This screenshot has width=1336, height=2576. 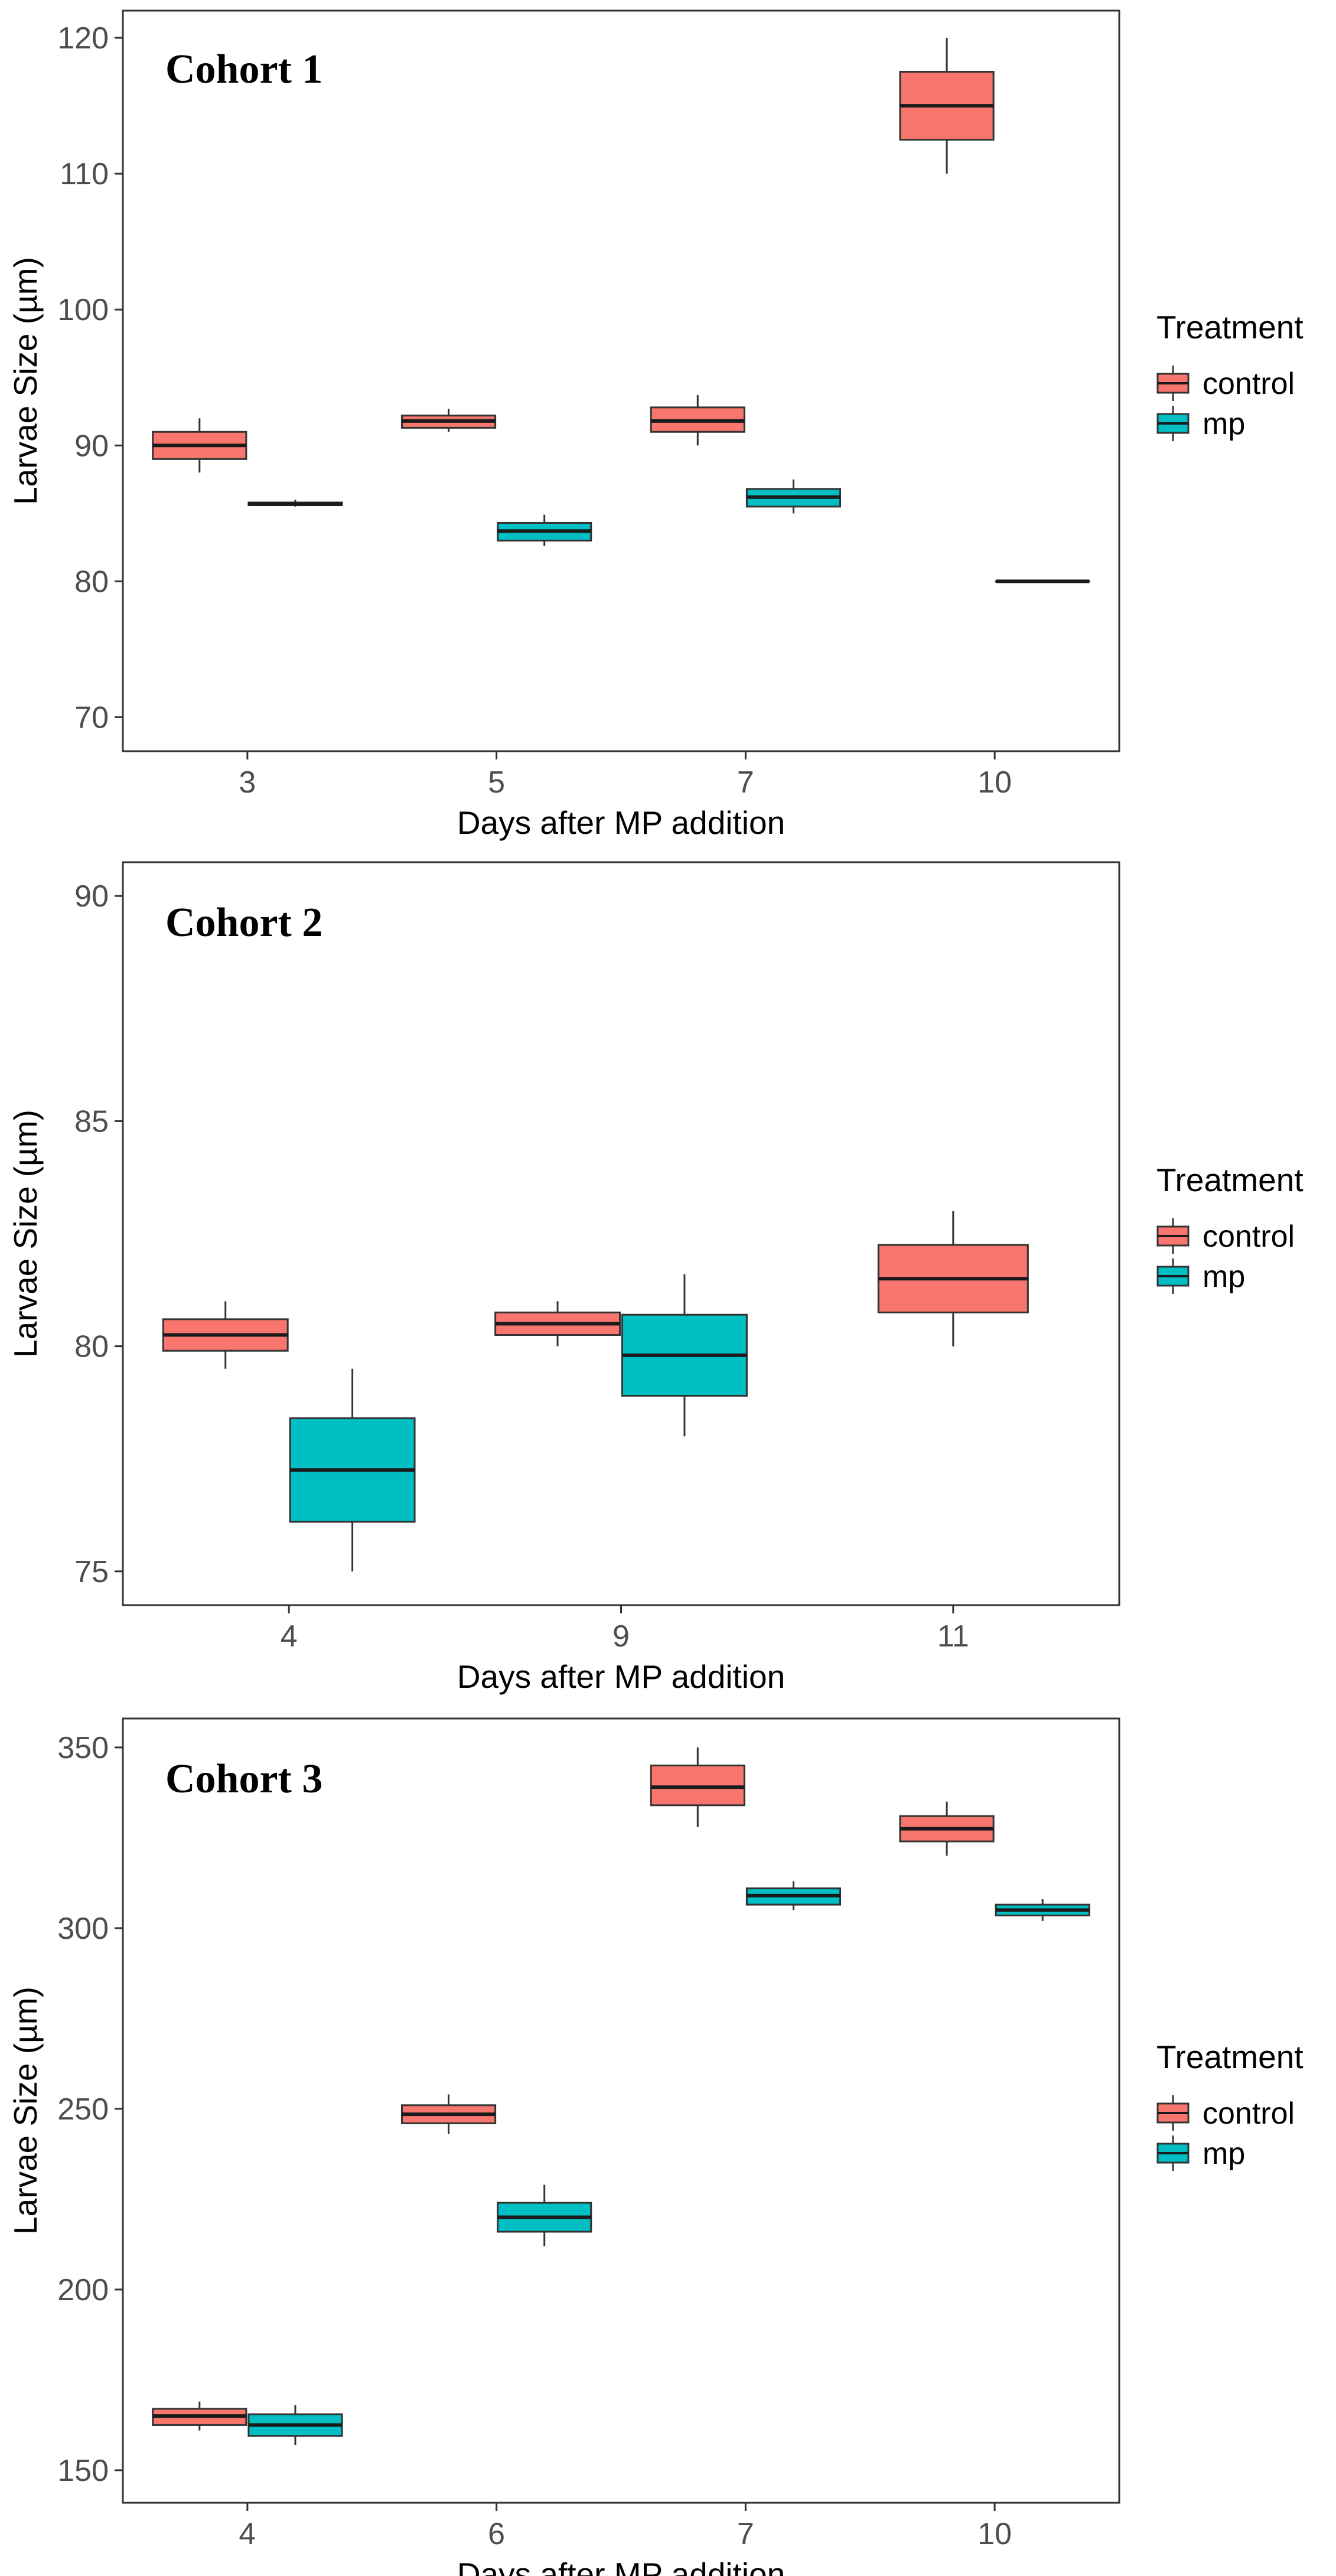 I want to click on y-tick-label-100: 100, so click(x=83, y=310).